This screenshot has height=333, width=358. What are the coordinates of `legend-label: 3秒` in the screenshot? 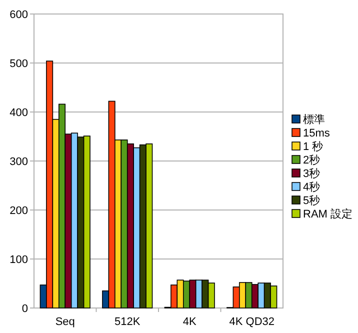 It's located at (311, 174).